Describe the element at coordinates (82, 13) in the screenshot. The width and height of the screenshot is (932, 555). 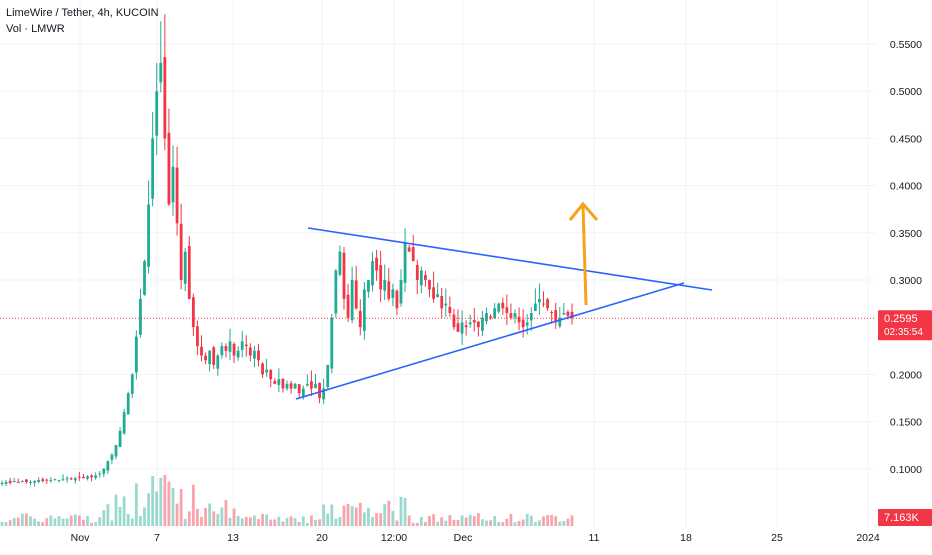
I see `symbol-title: LimeWire / Tether, 4h, KUCOIN` at that location.